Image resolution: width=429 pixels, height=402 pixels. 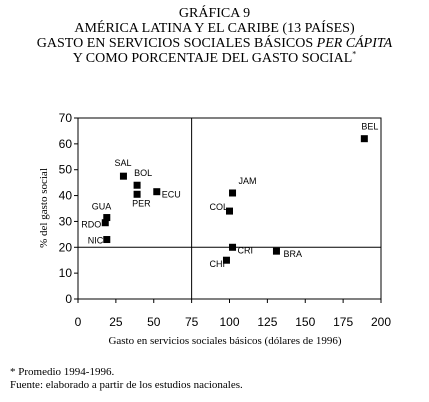 I want to click on point-label-nic: NIC, so click(x=96, y=241).